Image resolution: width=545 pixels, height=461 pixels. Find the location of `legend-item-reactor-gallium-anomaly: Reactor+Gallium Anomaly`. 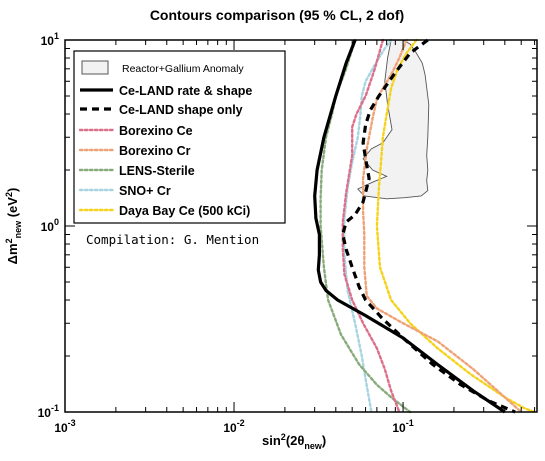

legend-item-reactor-gallium-anomaly: Reactor+Gallium Anomaly is located at coordinates (162, 67).